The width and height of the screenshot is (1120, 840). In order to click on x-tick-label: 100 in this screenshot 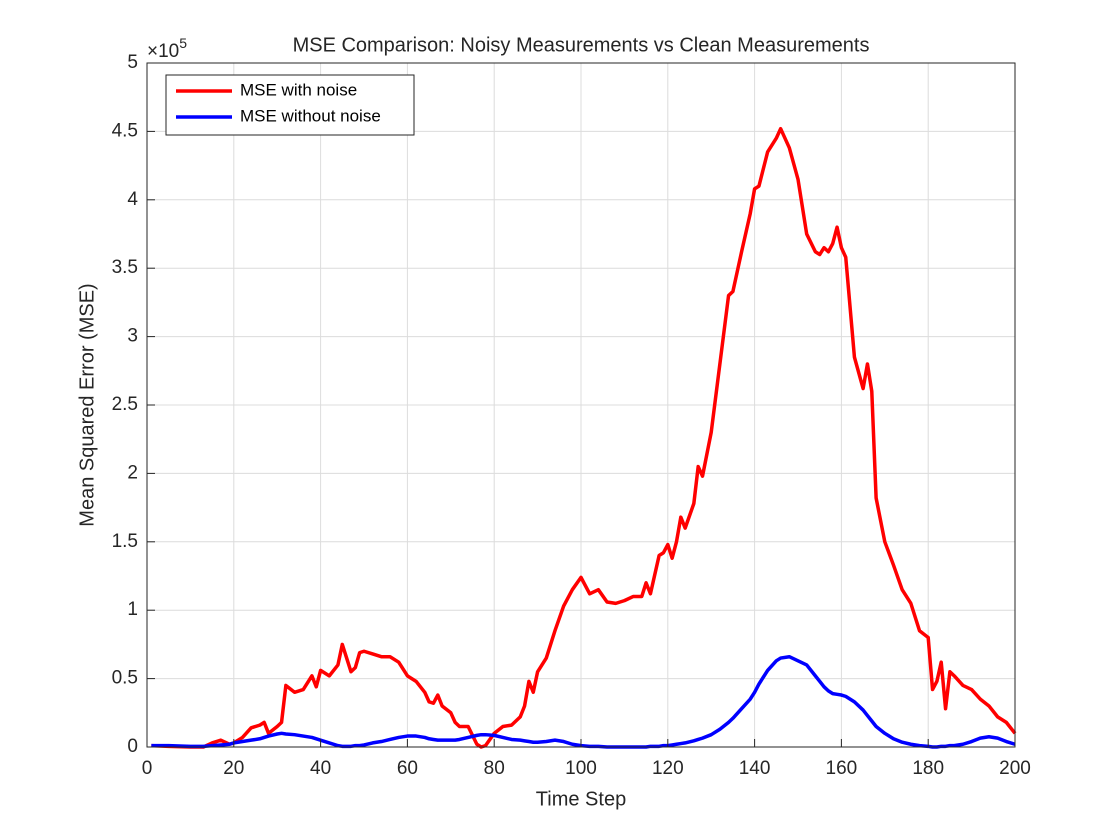, I will do `click(581, 768)`.